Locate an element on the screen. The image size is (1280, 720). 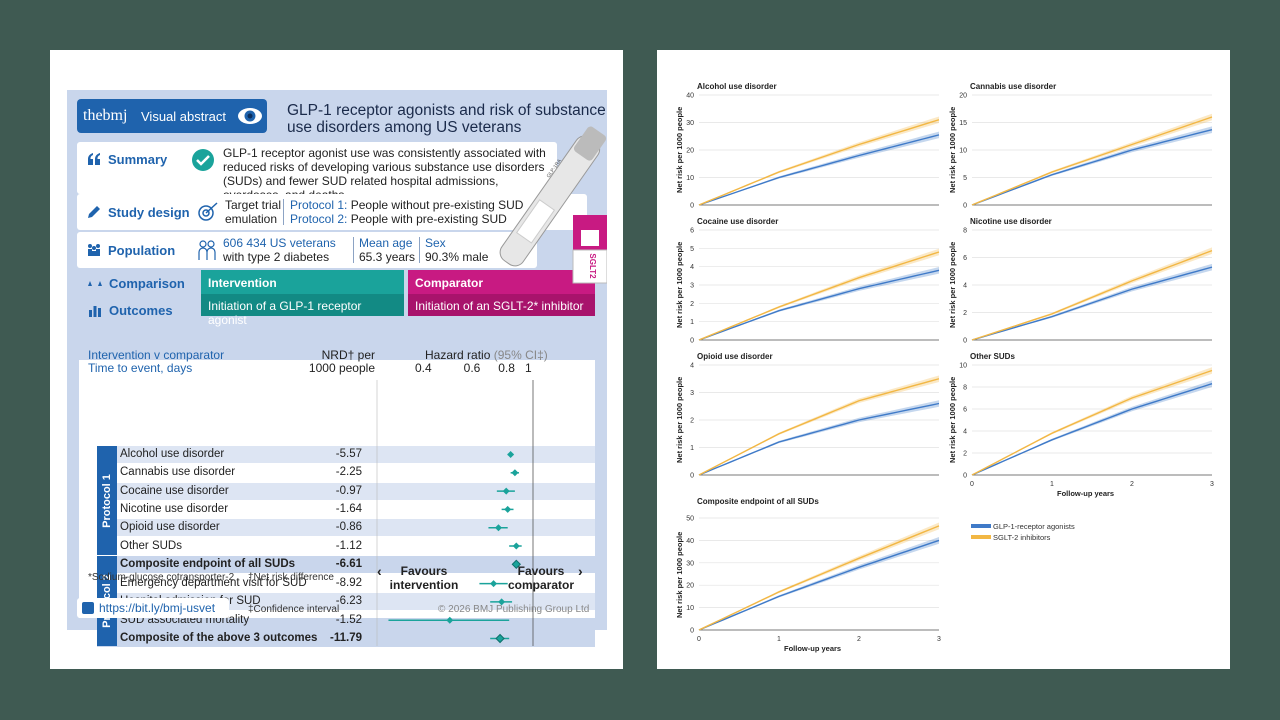
footnote-sglt: *Sodium-glucose cotransporter-2 is located at coordinates (161, 577).